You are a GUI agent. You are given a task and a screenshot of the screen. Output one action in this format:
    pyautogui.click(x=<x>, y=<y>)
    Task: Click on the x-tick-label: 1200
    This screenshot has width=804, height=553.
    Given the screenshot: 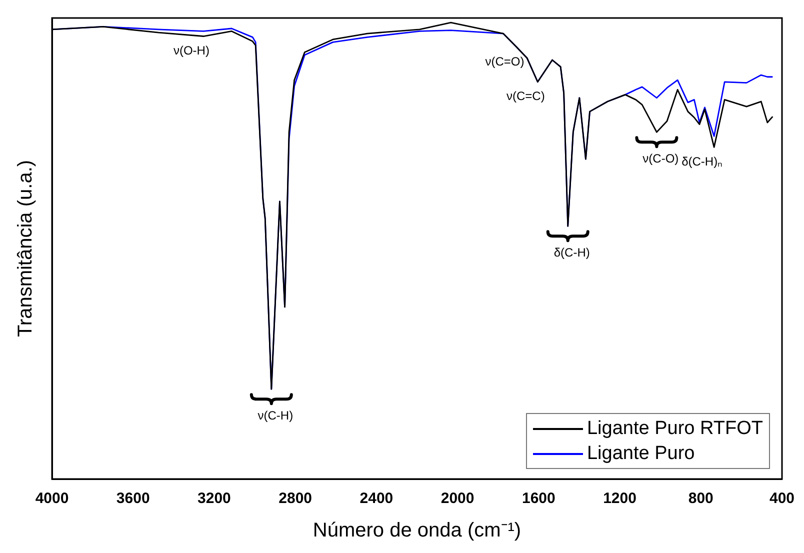 What is the action you would take?
    pyautogui.click(x=619, y=499)
    